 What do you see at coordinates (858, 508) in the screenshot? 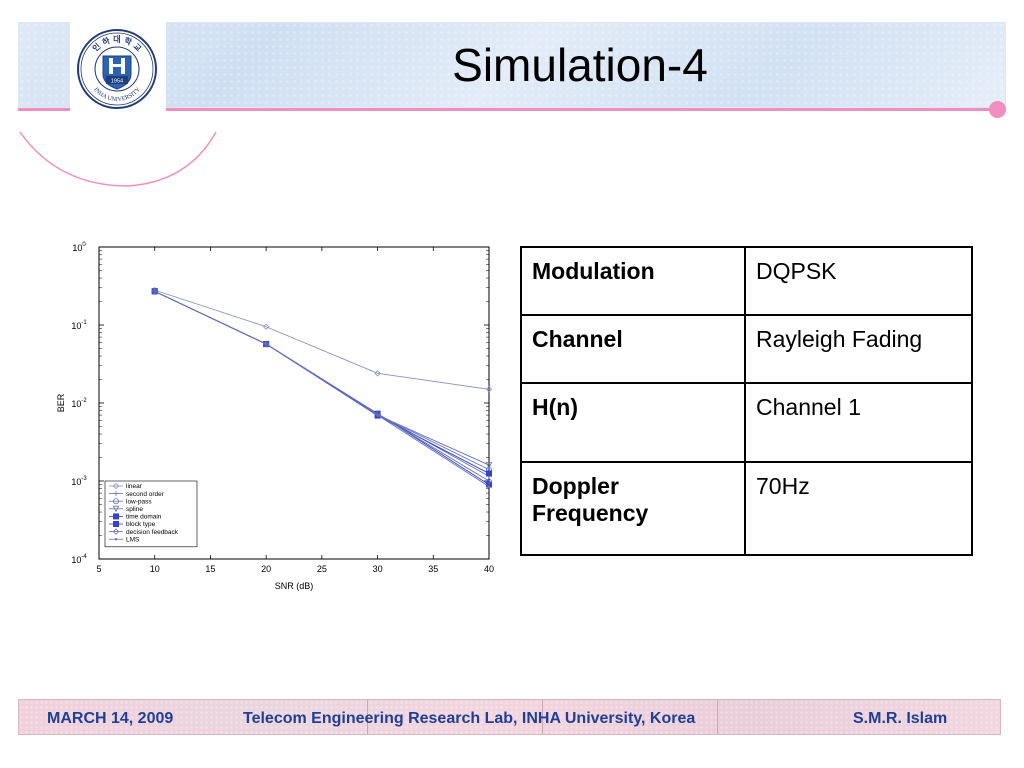
I see `param-value-doppler: 70Hz` at bounding box center [858, 508].